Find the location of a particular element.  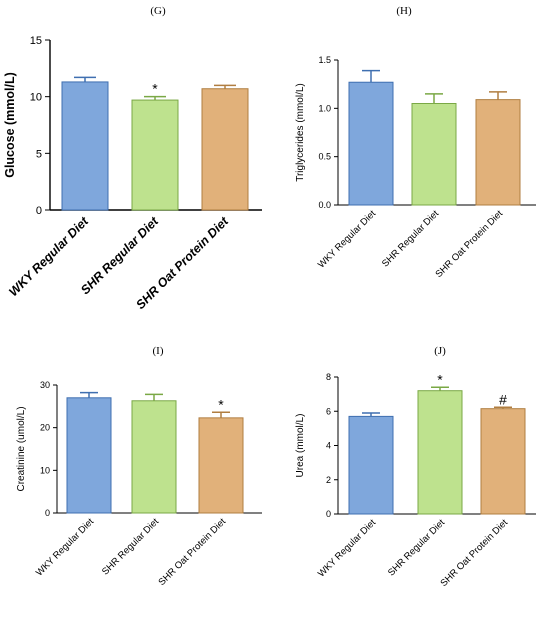

y-tick-label: 20 is located at coordinates (45, 428).